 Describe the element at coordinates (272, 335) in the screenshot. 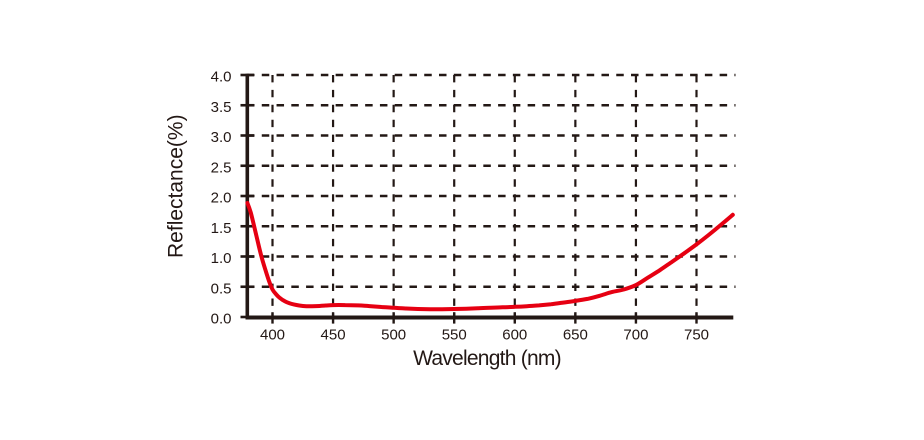

I see `svg-text: 400` at that location.